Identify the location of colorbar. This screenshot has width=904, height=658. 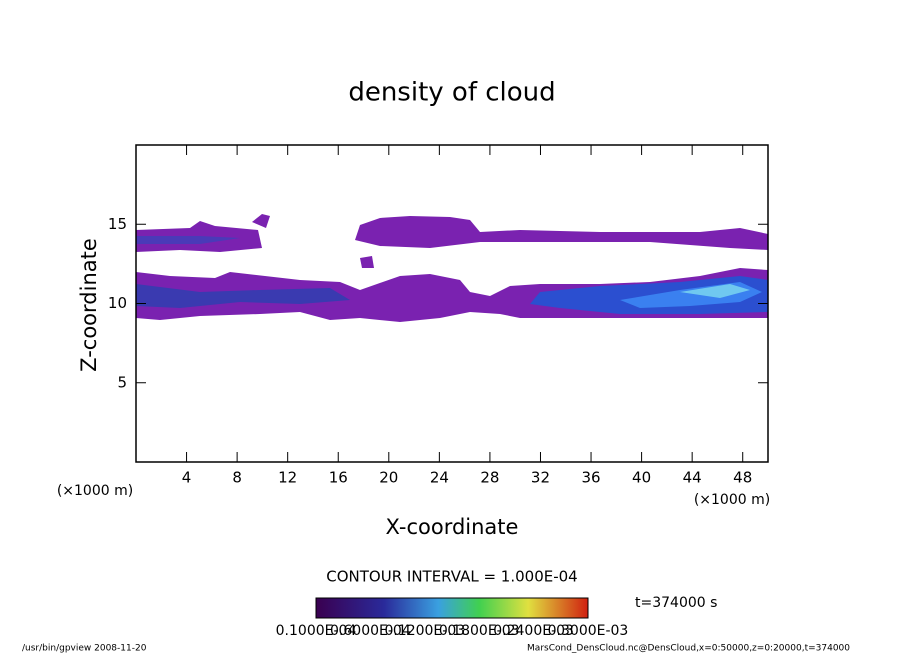
(452, 608).